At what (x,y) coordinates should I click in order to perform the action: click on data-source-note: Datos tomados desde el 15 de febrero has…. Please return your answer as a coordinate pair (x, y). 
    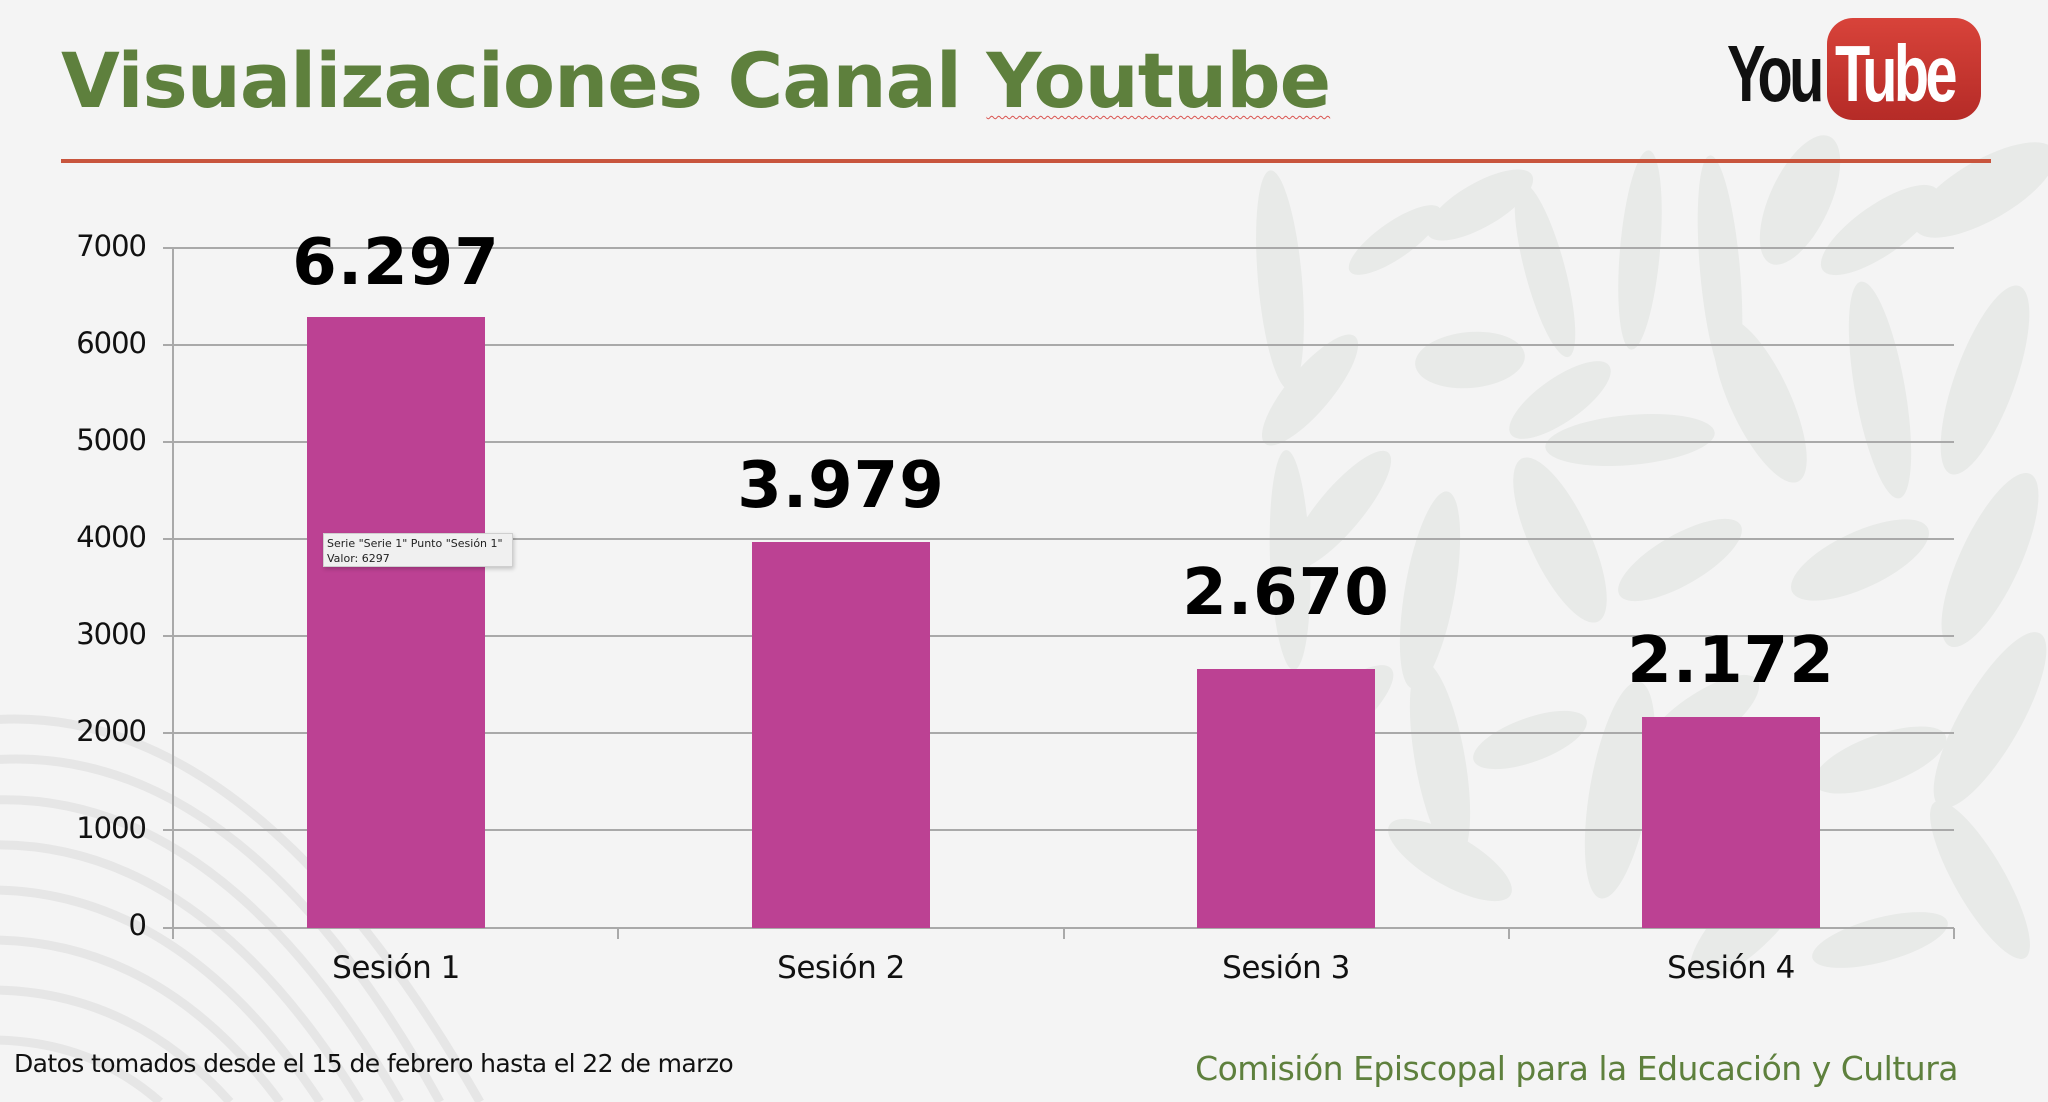
    Looking at the image, I should click on (374, 1063).